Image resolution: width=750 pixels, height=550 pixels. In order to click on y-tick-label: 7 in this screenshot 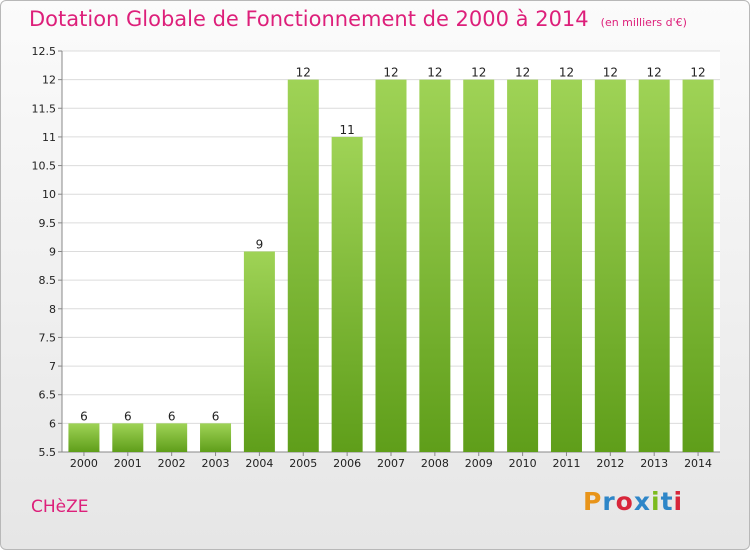, I will do `click(52, 366)`.